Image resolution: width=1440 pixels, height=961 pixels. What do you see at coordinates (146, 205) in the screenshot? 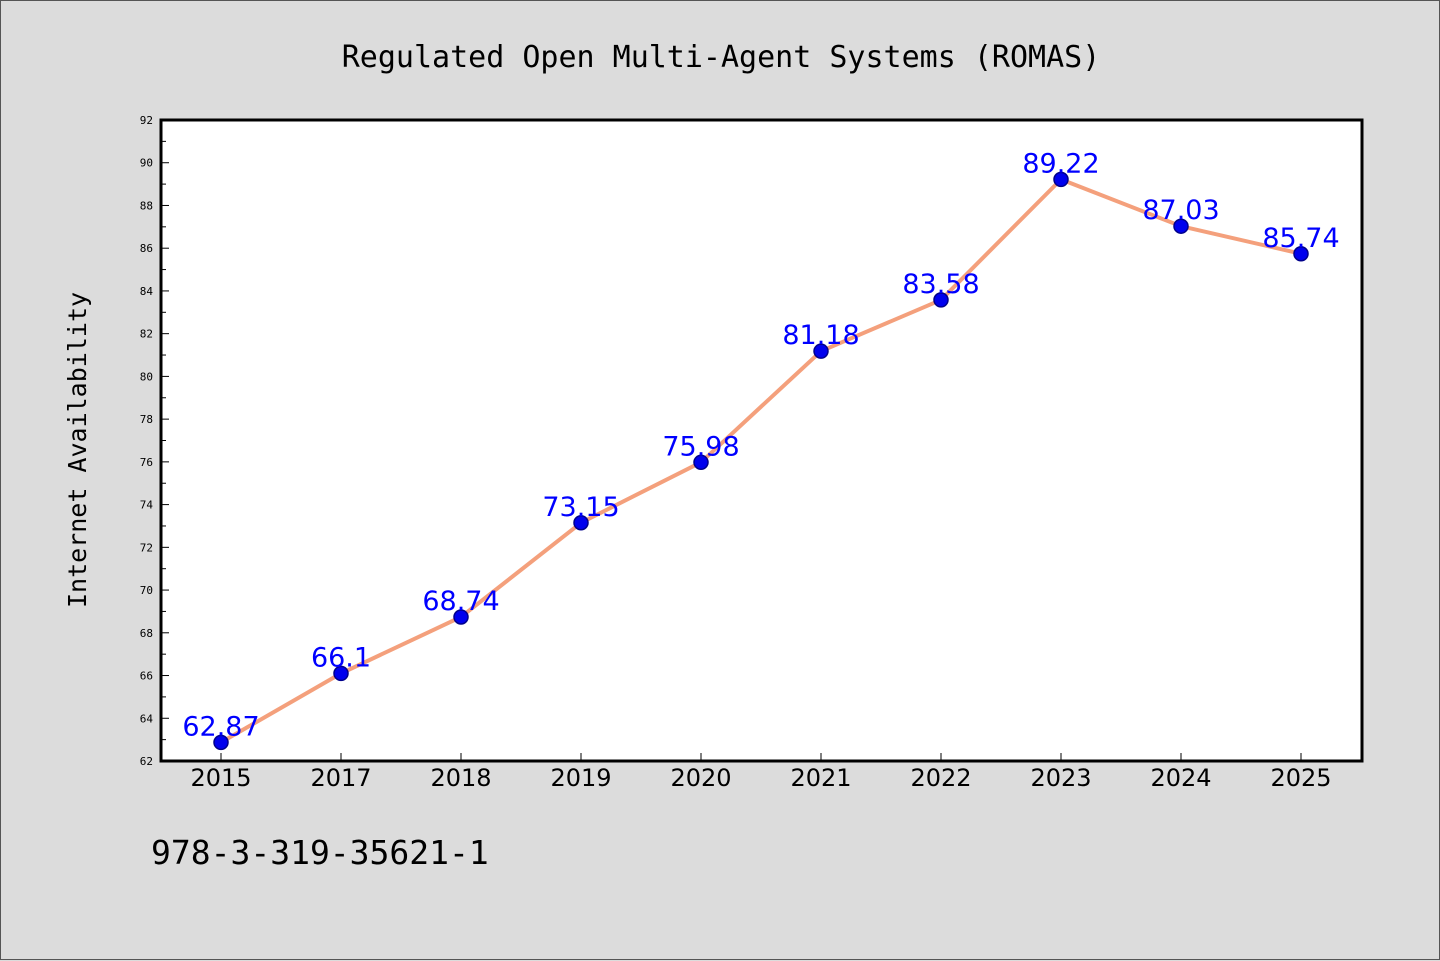
I see `y-tick-label: 88` at bounding box center [146, 205].